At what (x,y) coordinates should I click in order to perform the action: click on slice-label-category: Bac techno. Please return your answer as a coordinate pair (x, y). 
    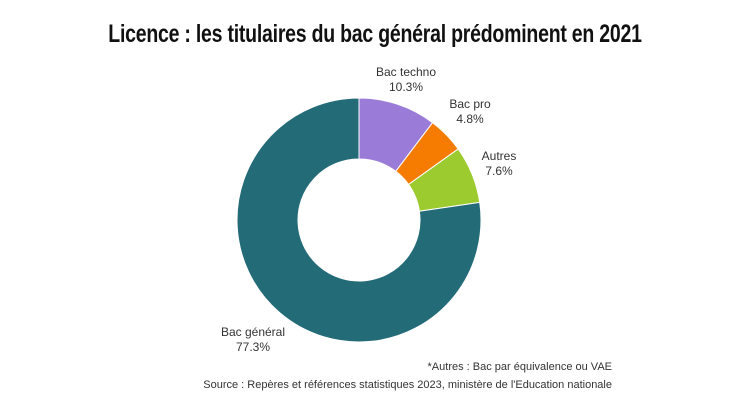
    Looking at the image, I should click on (406, 72).